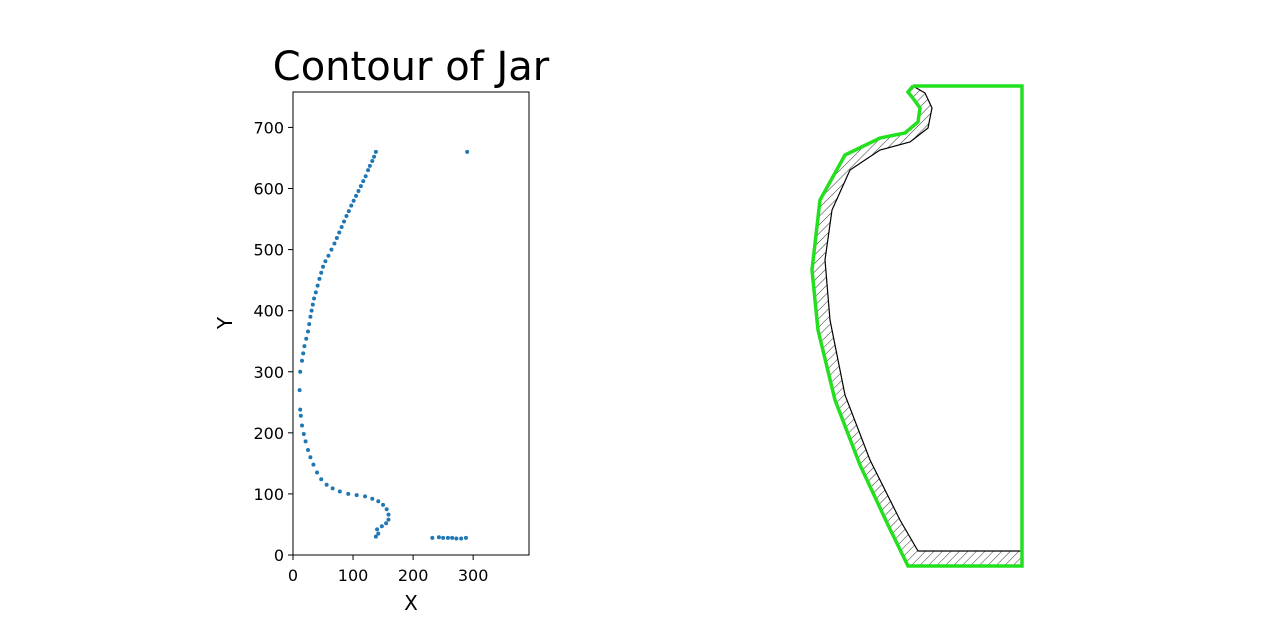  I want to click on x-axis-label: X, so click(411, 603).